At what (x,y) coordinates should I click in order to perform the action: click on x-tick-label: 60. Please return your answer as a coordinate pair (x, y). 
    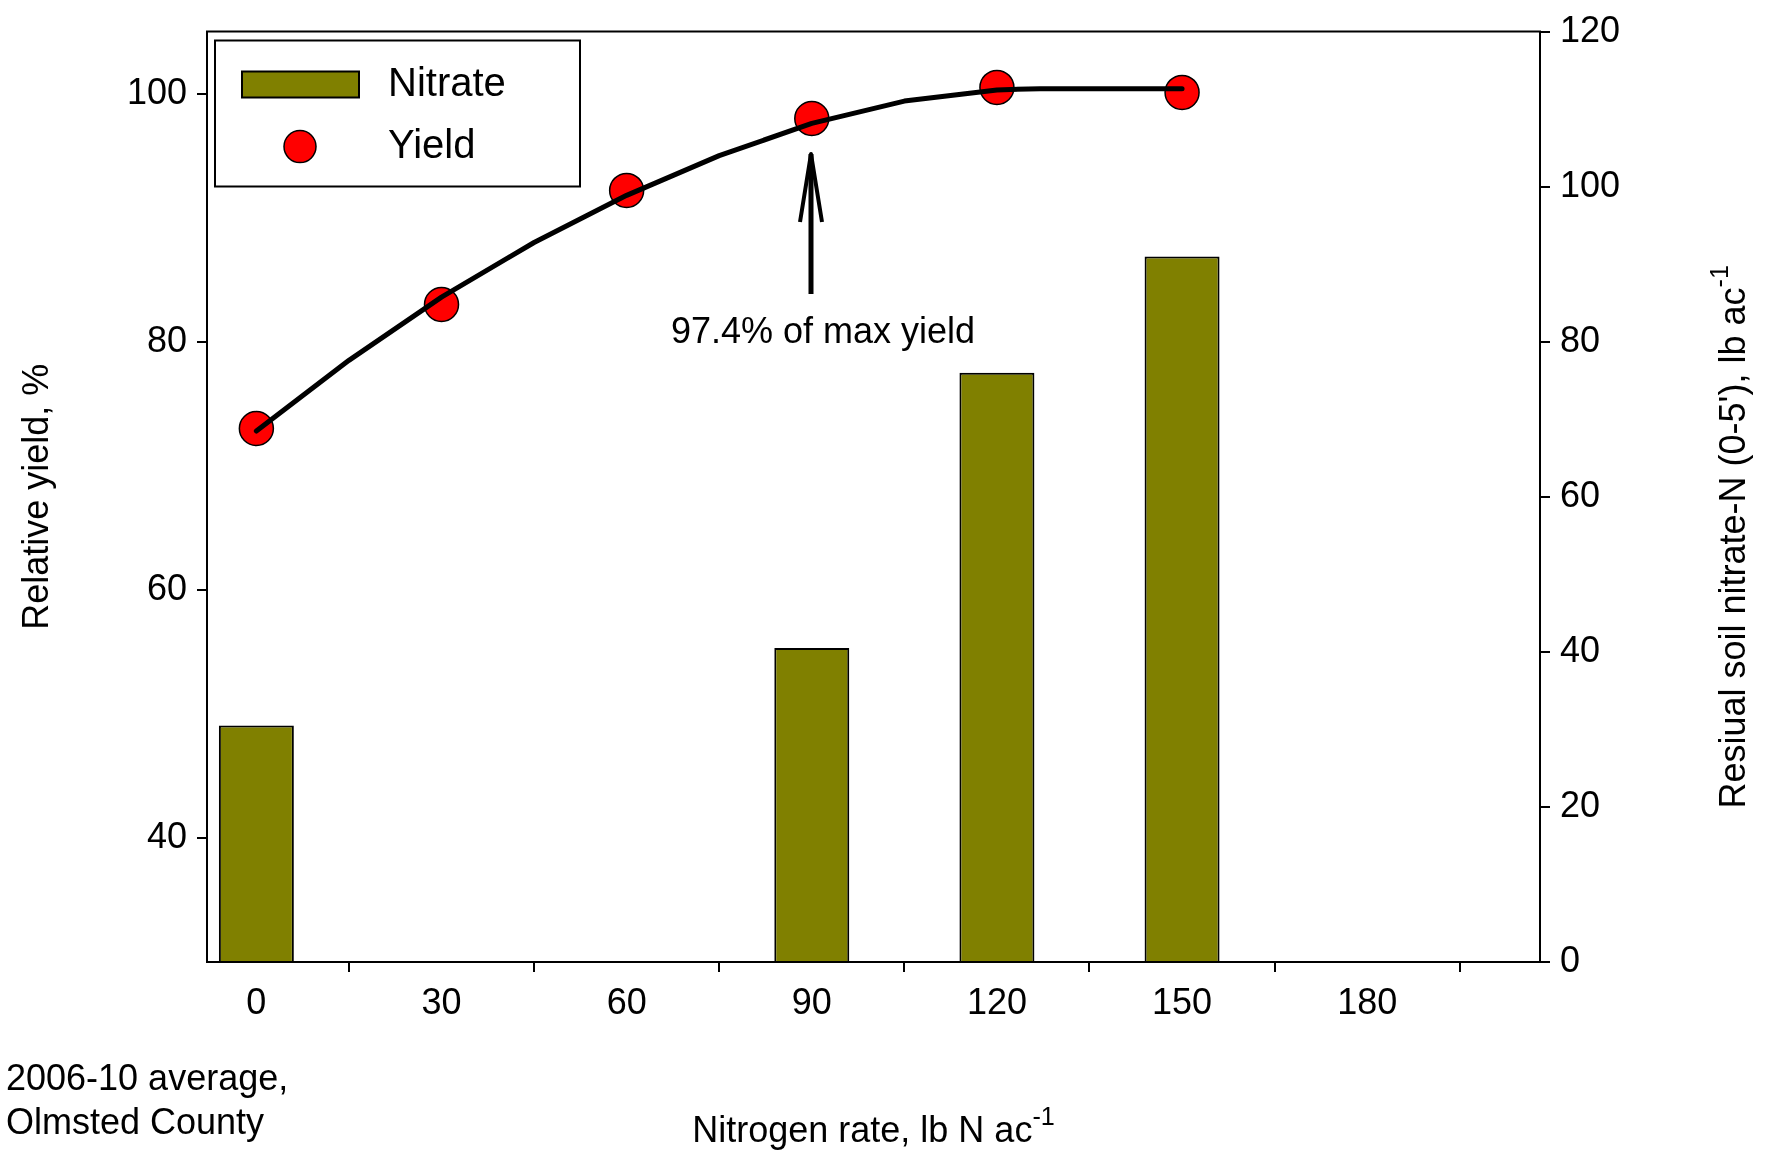
    Looking at the image, I should click on (626, 1001).